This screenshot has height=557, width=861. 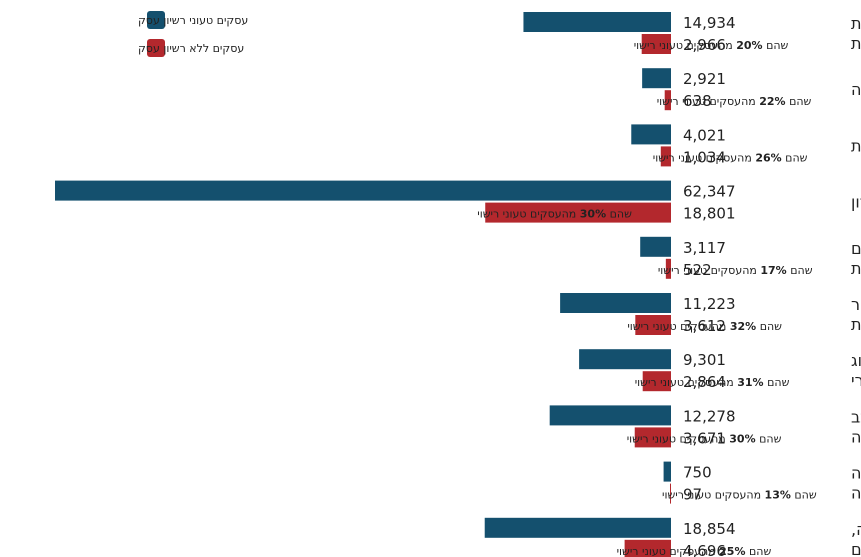 I want to click on value-label-unlicensed-1: 2,966, so click(x=704, y=45).